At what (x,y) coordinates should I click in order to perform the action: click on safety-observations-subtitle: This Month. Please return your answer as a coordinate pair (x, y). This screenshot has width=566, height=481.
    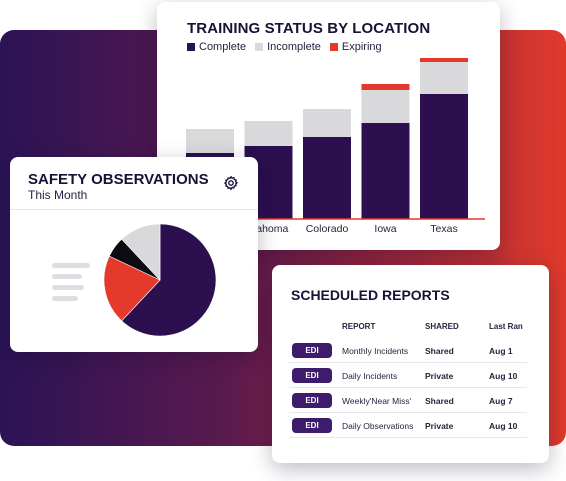
    Looking at the image, I should click on (58, 195).